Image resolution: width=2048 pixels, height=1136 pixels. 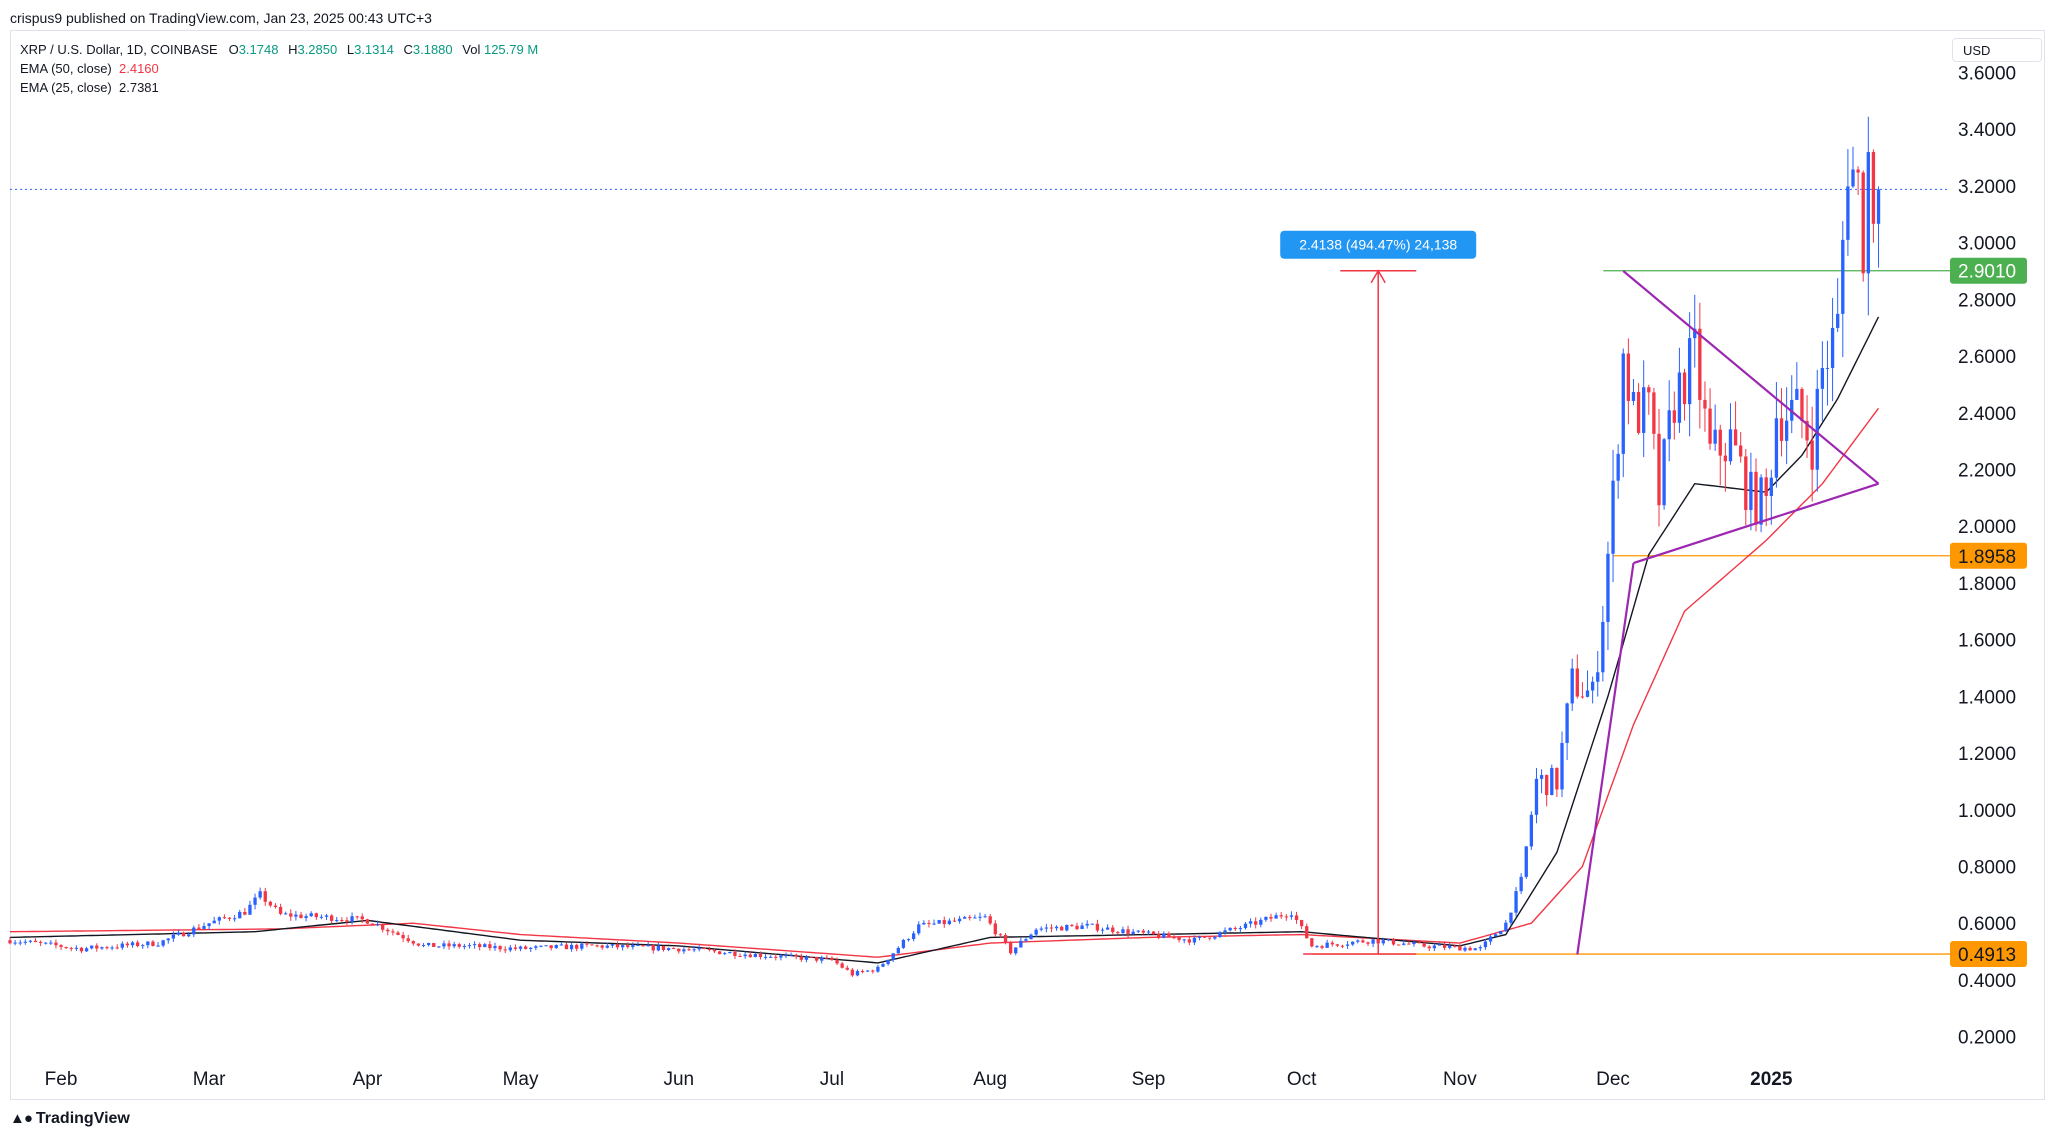 What do you see at coordinates (21, 1118) in the screenshot?
I see `tradingview-logo-icon: ▲●` at bounding box center [21, 1118].